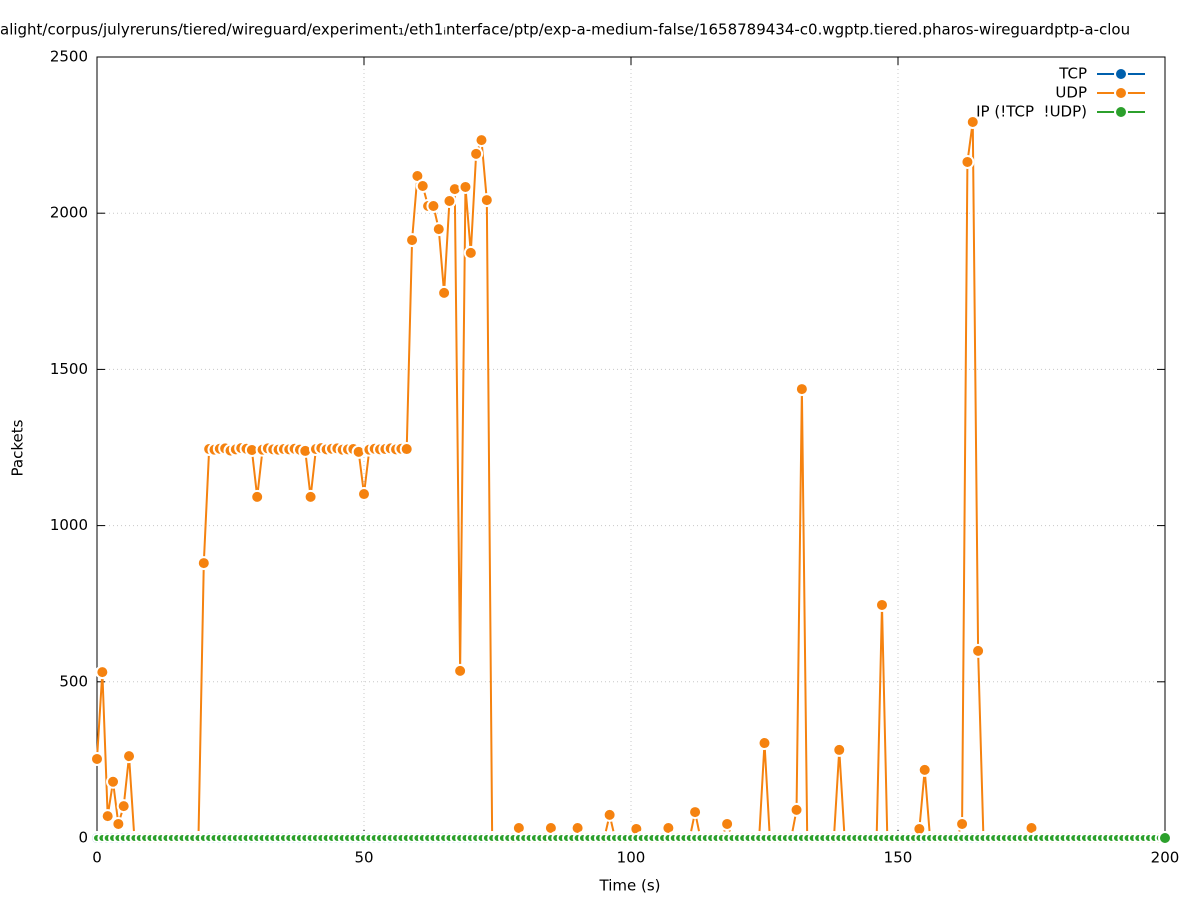 This screenshot has width=1197, height=900. What do you see at coordinates (73, 681) in the screenshot?
I see `y-tick-label: 500` at bounding box center [73, 681].